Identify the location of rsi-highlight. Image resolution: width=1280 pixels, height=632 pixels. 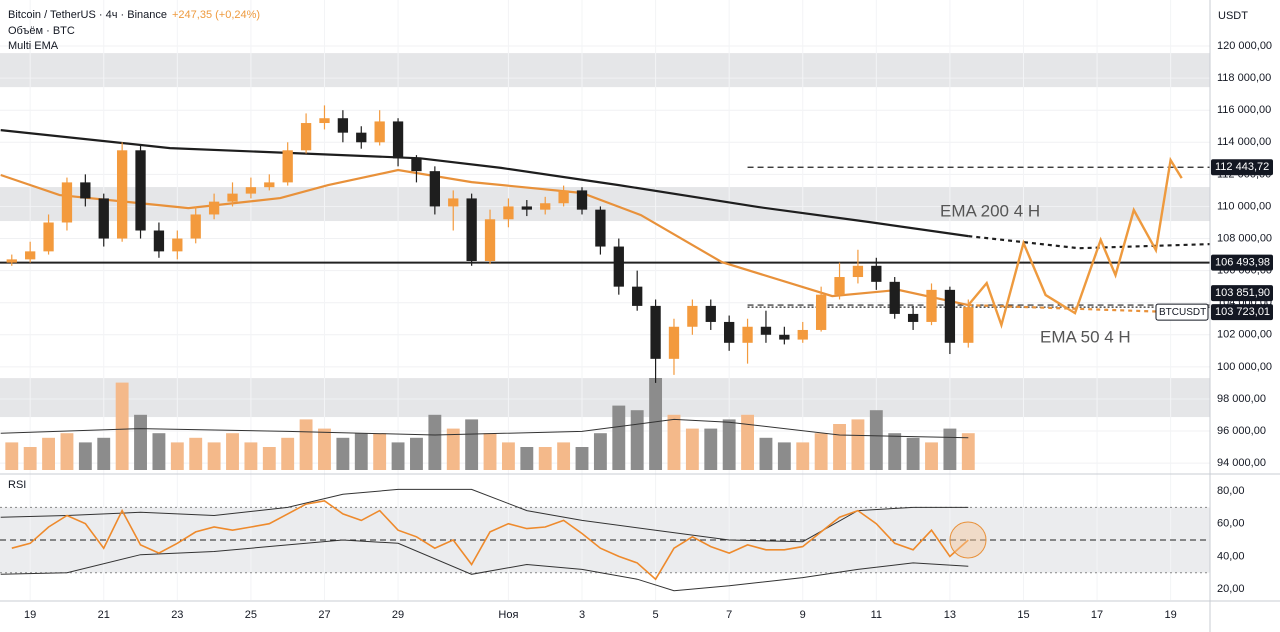
(968, 540).